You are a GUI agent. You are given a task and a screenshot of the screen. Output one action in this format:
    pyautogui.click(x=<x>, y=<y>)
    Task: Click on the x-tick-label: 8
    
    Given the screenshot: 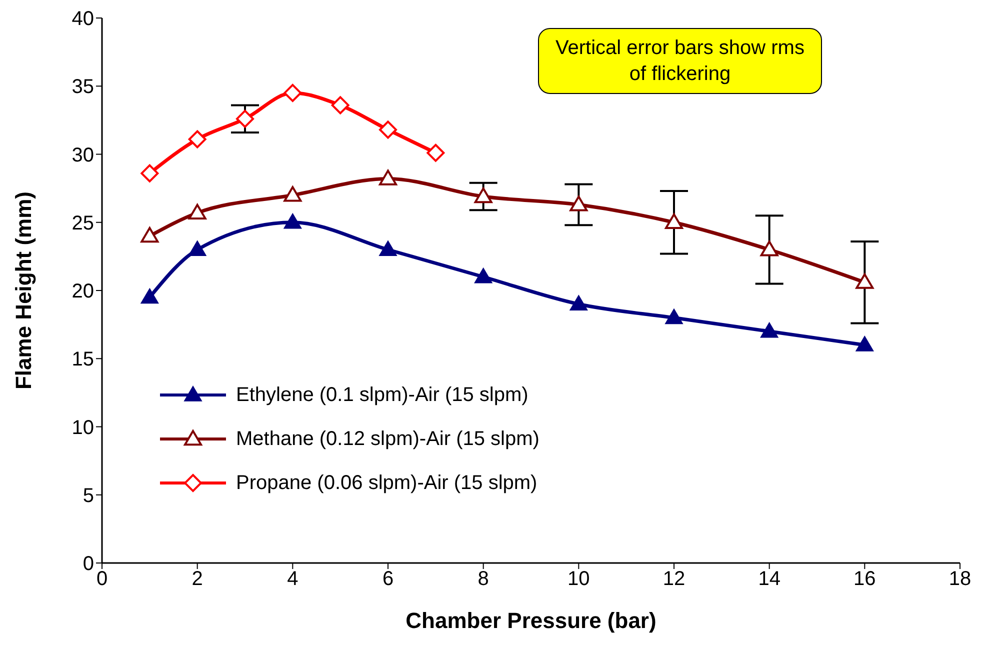 What is the action you would take?
    pyautogui.click(x=483, y=579)
    